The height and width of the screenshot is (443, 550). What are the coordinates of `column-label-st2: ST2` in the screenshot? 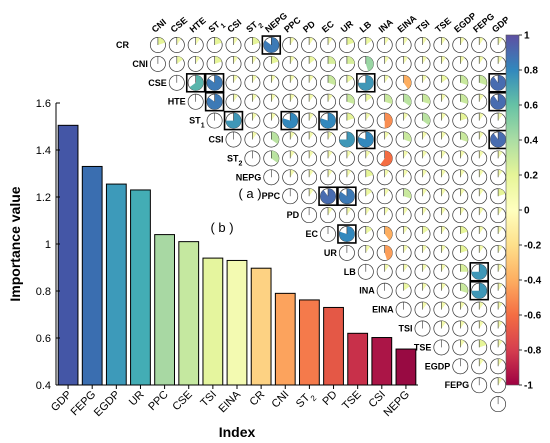 It's located at (254, 27).